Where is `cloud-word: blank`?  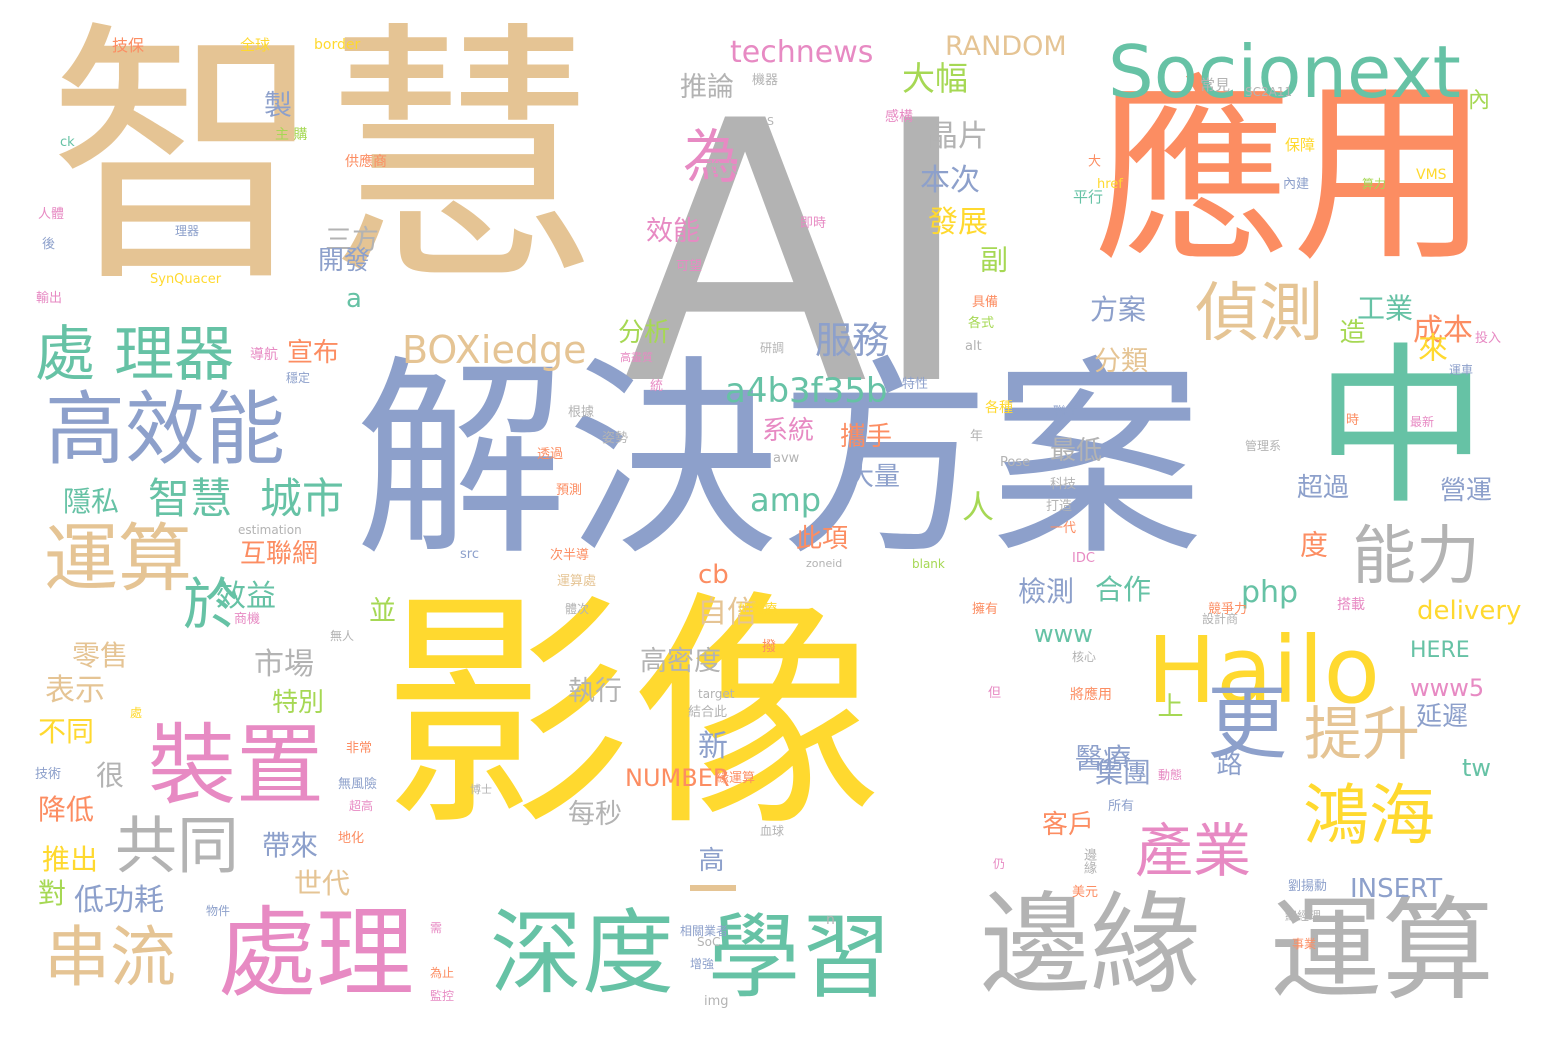 cloud-word: blank is located at coordinates (928, 564).